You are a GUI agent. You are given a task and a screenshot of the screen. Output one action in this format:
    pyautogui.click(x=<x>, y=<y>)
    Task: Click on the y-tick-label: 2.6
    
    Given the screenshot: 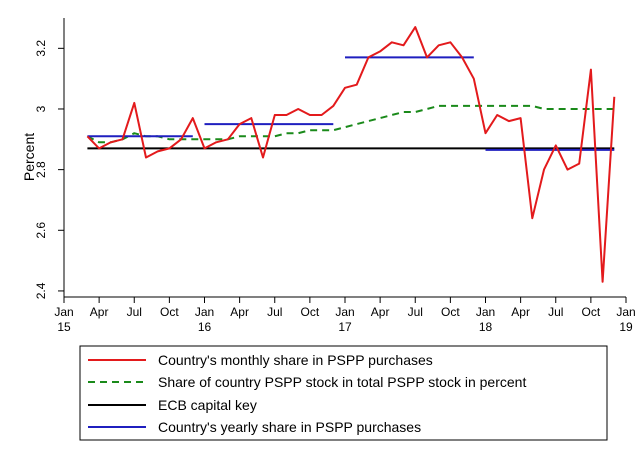 What is the action you would take?
    pyautogui.click(x=41, y=230)
    